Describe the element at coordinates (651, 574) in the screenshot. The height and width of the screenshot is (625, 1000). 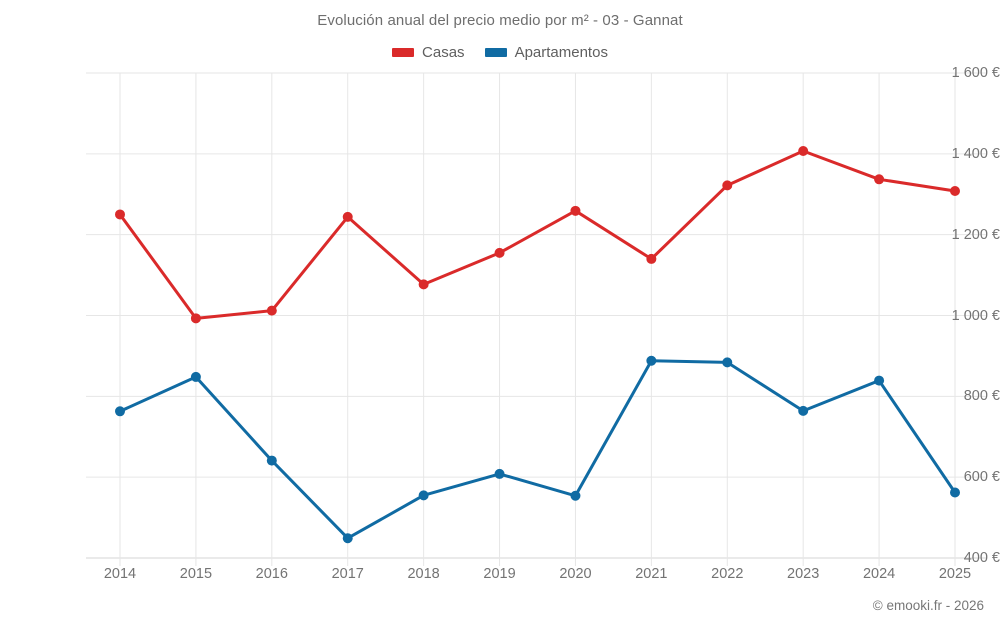
I see `x-axis-tick-label: 2021` at that location.